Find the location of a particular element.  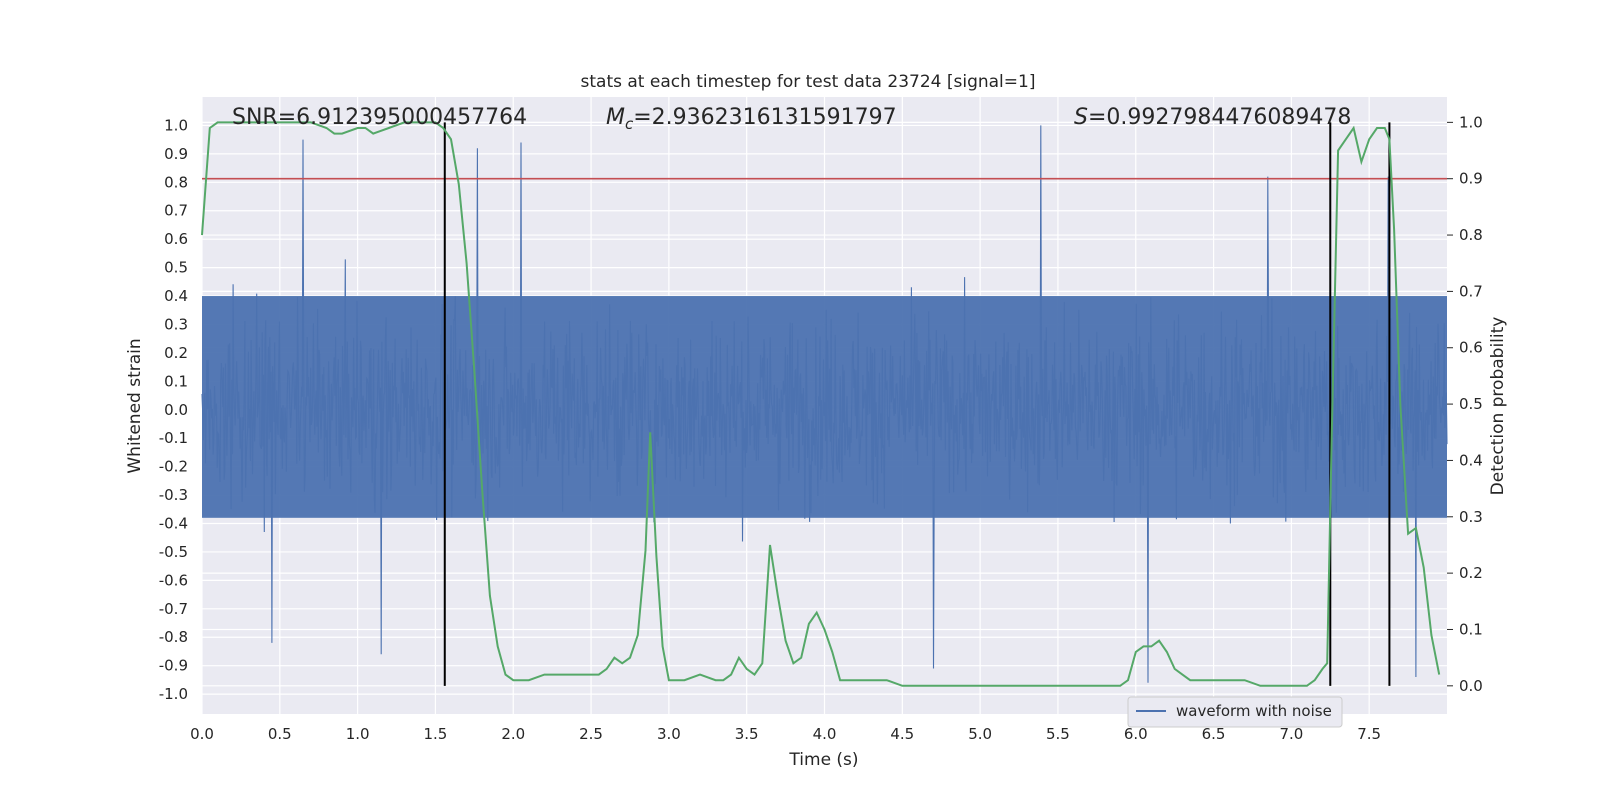

y-right-tick-label: 0.3 is located at coordinates (1471, 517).